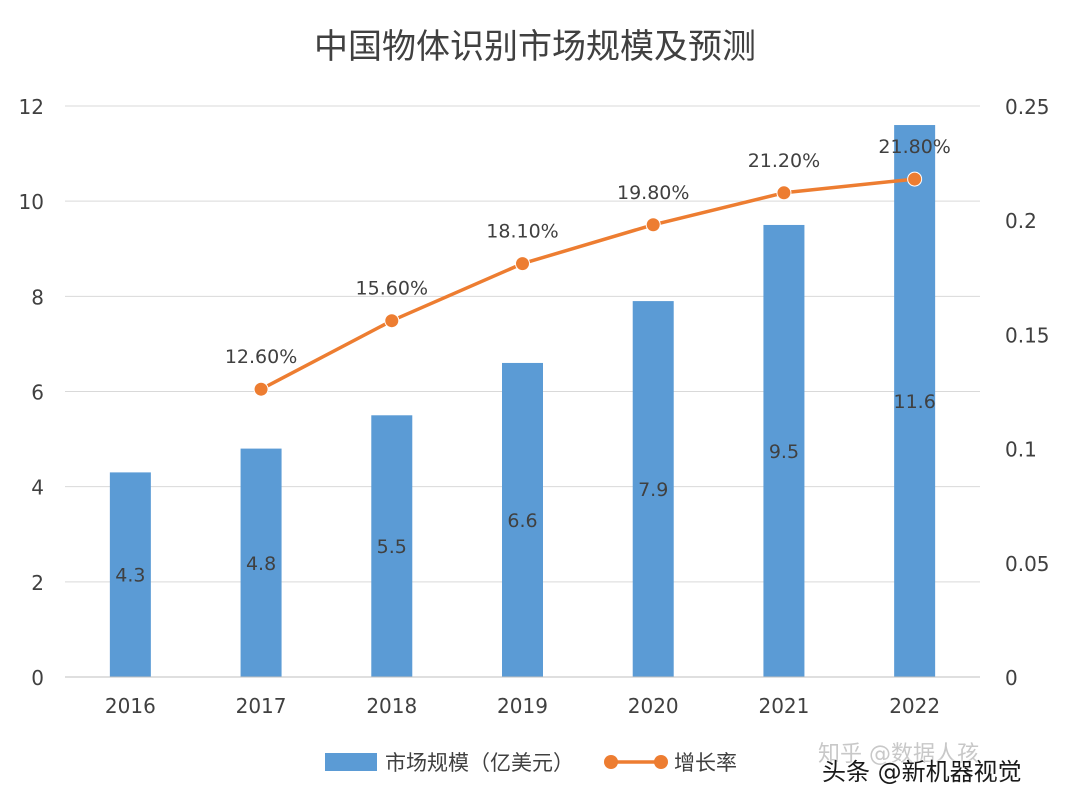 This screenshot has height=802, width=1070. Describe the element at coordinates (1027, 564) in the screenshot. I see `y-right-tick-label: 0.05` at that location.